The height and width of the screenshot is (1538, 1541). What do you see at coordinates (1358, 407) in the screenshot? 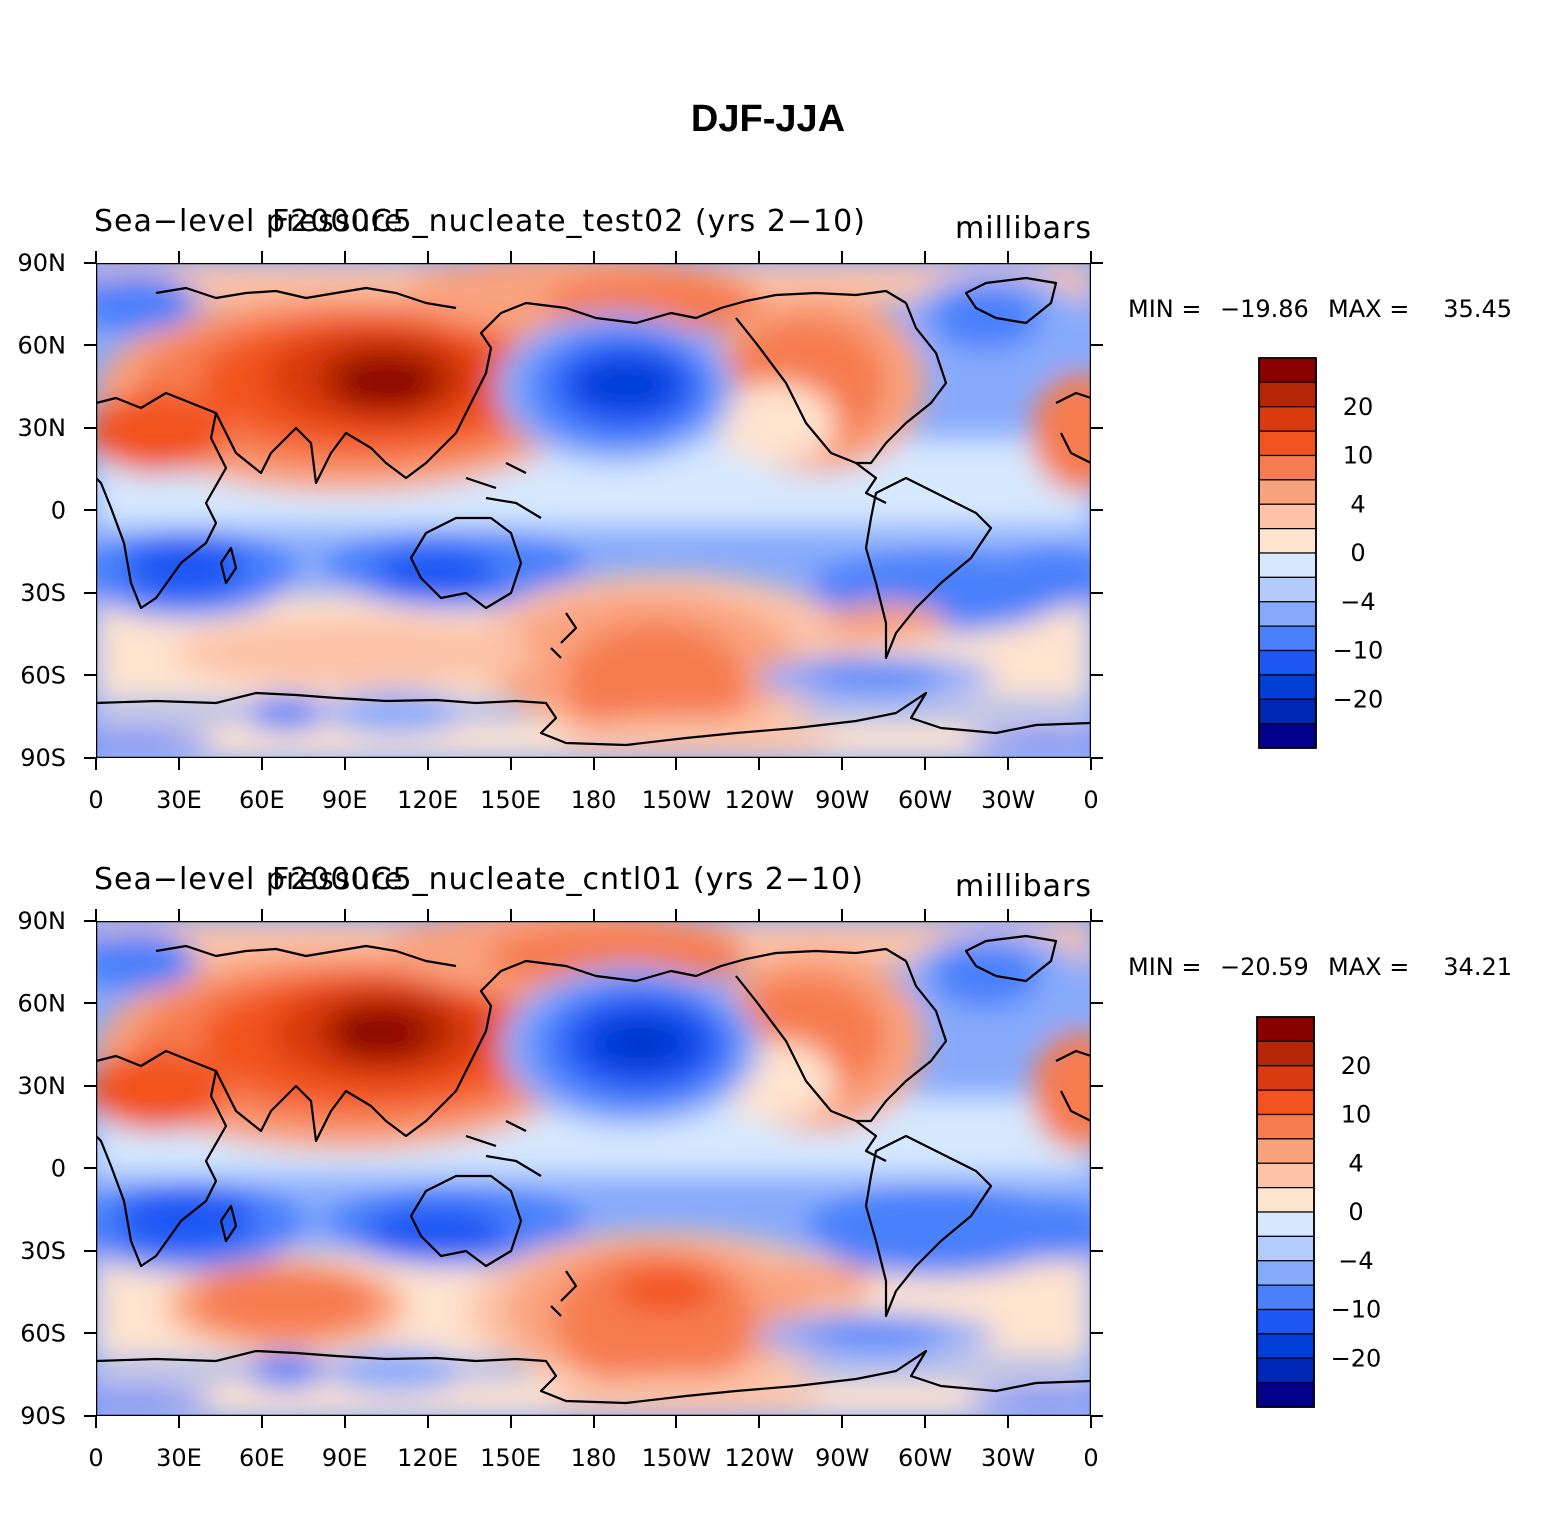
I see `panel-1-colorbar-label: 20` at bounding box center [1358, 407].